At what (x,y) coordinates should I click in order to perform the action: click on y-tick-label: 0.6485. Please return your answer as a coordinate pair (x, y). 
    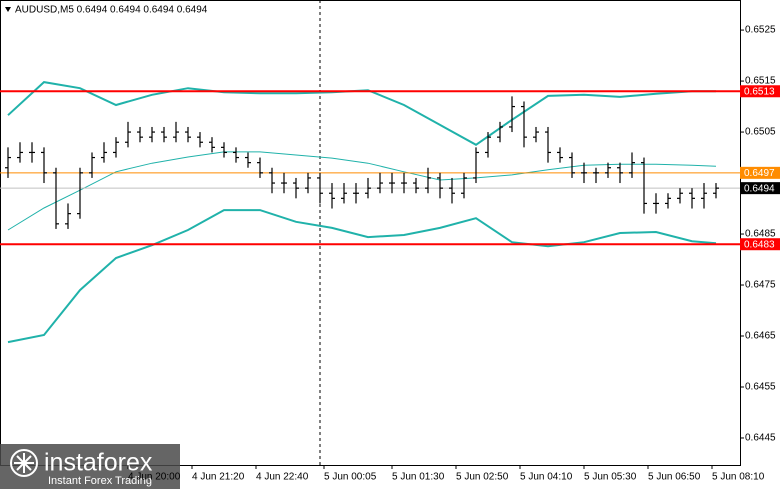
    Looking at the image, I should click on (760, 234).